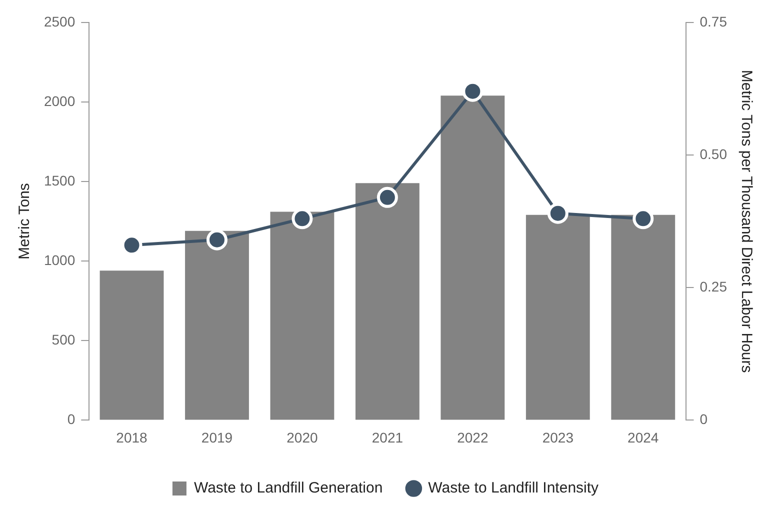 The width and height of the screenshot is (771, 514). What do you see at coordinates (25, 221) in the screenshot?
I see `y-axis-title: Metric Tons` at bounding box center [25, 221].